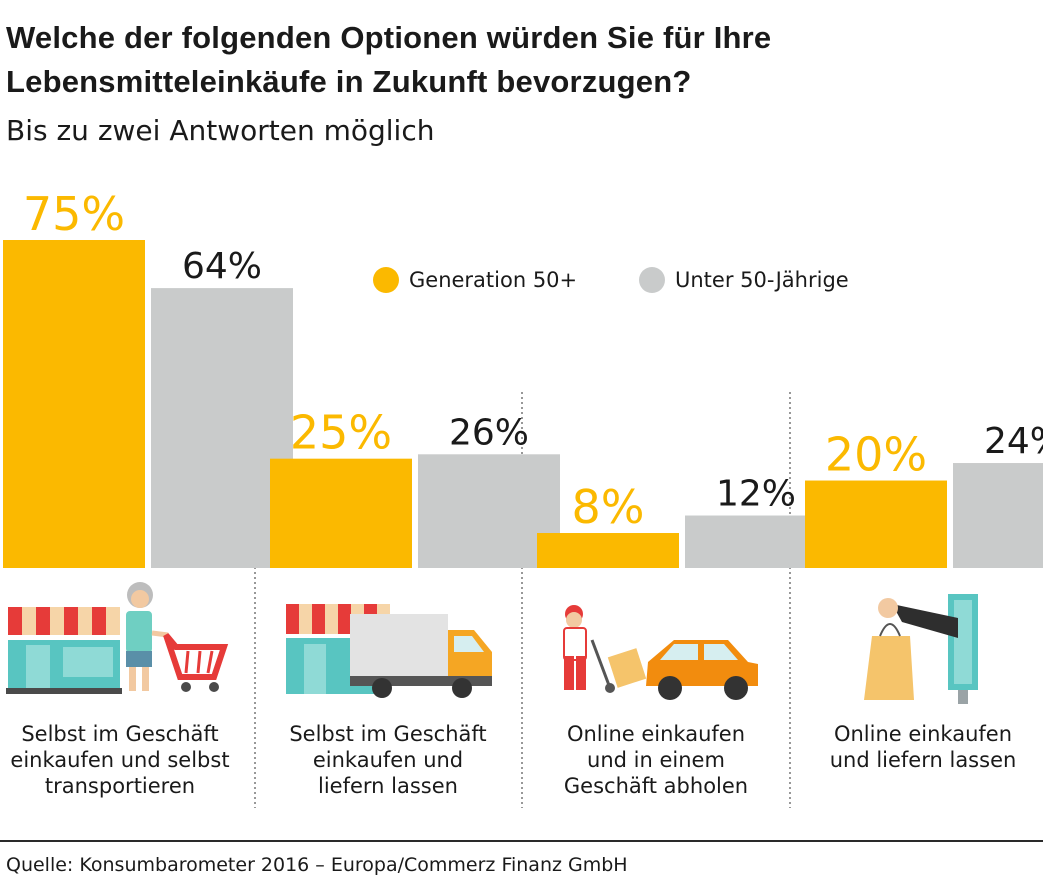 This screenshot has height=886, width=1043. Describe the element at coordinates (74, 214) in the screenshot. I see `value-label-gen50-1: 75%` at that location.